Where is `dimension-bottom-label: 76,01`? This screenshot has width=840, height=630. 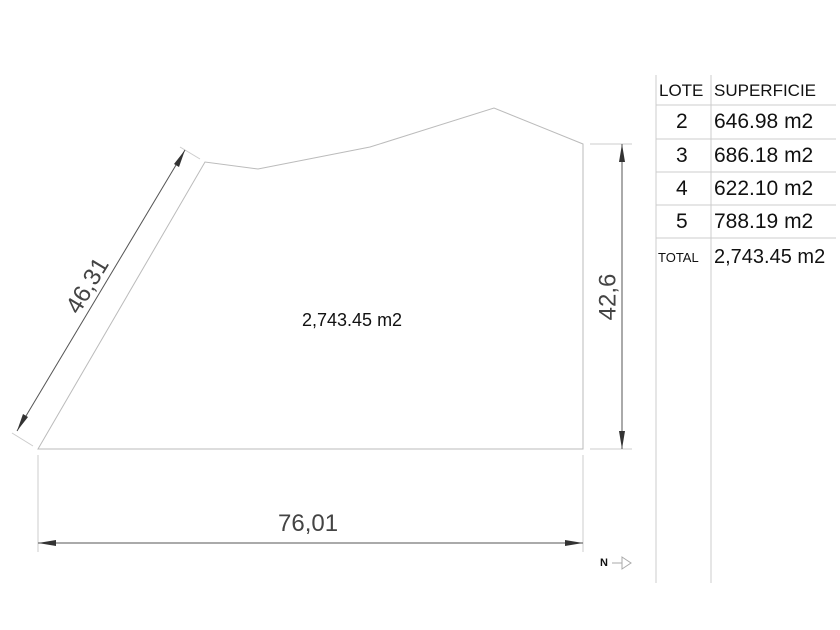 dimension-bottom-label: 76,01 is located at coordinates (308, 523).